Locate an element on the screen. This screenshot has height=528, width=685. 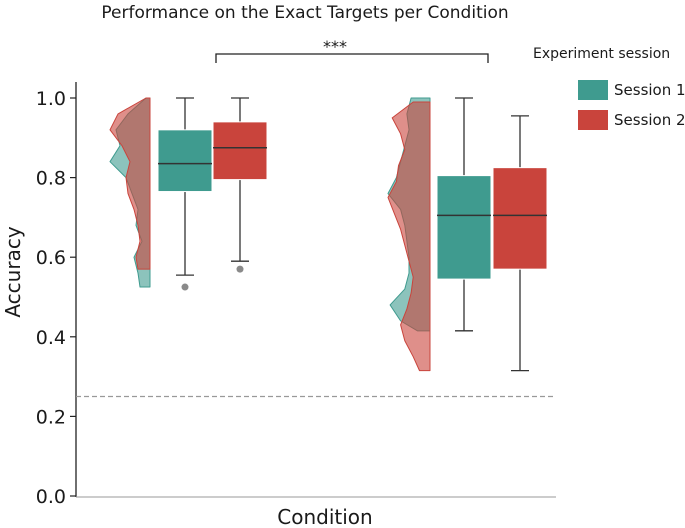
legend-label-session-2: Session 2 is located at coordinates (649, 120).